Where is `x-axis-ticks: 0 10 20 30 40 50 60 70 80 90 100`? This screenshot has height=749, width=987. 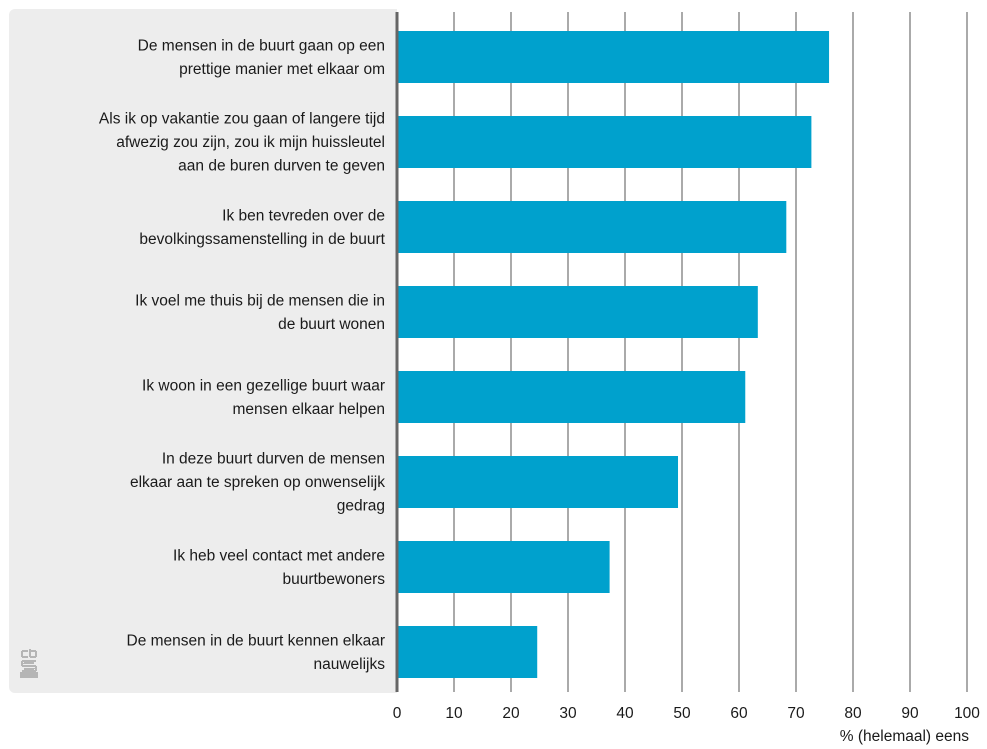 x-axis-ticks: 0 10 20 30 40 50 60 70 80 90 100 is located at coordinates (687, 713).